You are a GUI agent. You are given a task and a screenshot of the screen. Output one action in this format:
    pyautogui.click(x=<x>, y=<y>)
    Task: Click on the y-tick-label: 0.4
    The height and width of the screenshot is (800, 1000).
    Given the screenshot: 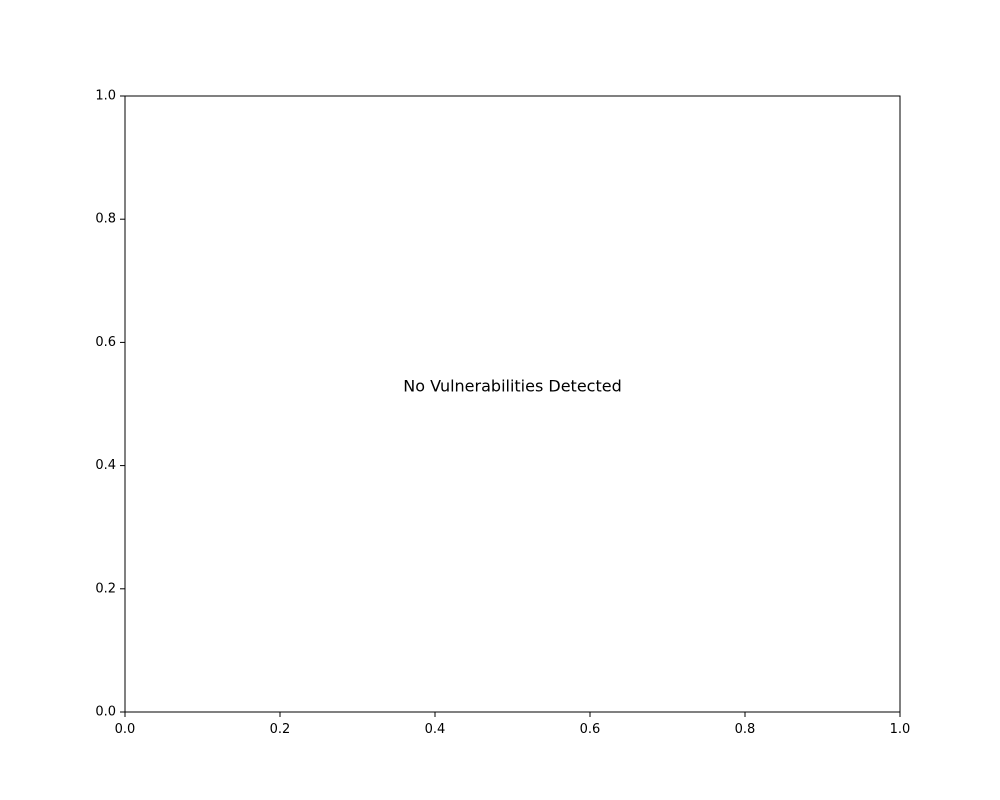 What is the action you would take?
    pyautogui.click(x=105, y=465)
    